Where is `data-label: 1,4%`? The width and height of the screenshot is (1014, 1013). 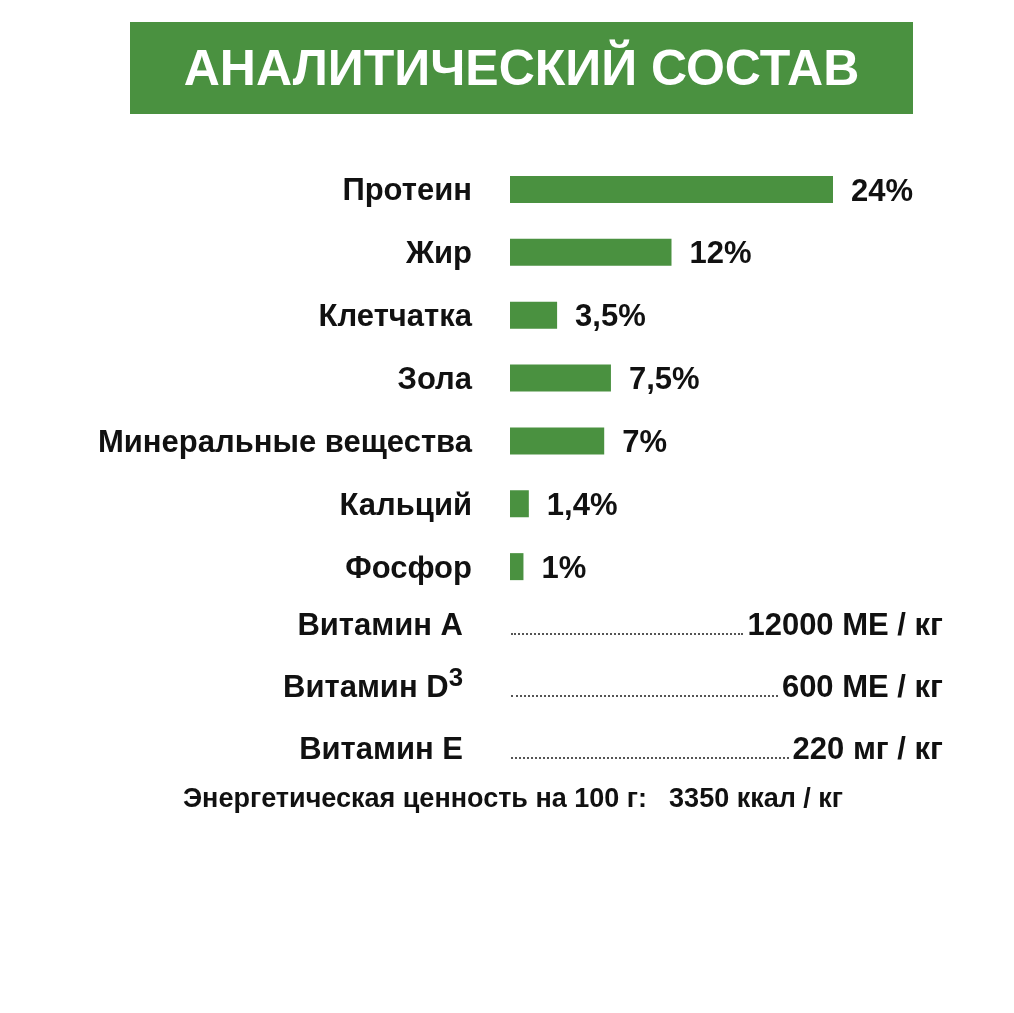 data-label: 1,4% is located at coordinates (582, 504).